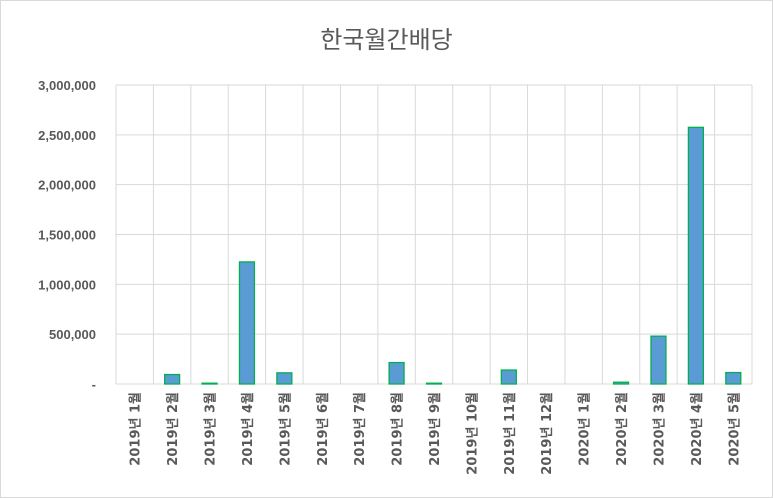 Image resolution: width=773 pixels, height=498 pixels. I want to click on x-tick-label: 2019년 2월, so click(173, 429).